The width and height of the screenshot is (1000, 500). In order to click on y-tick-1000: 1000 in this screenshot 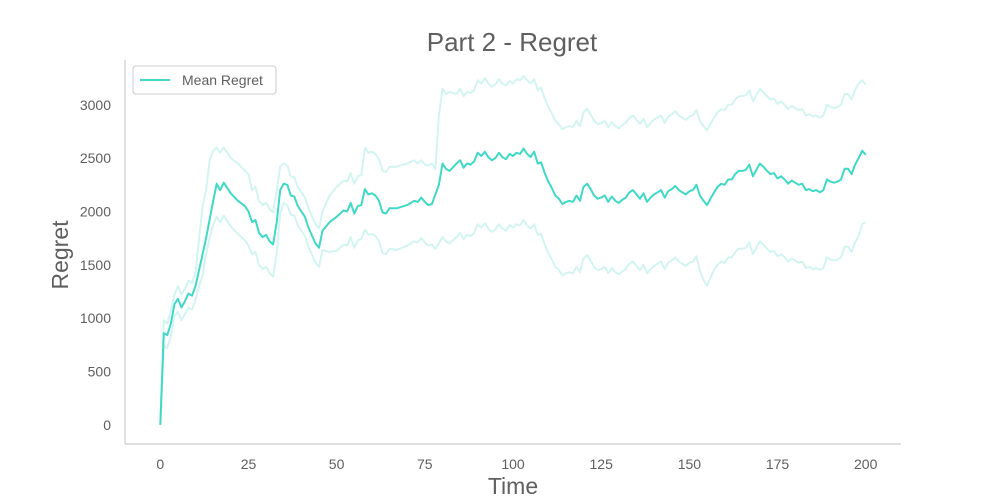, I will do `click(95, 318)`.